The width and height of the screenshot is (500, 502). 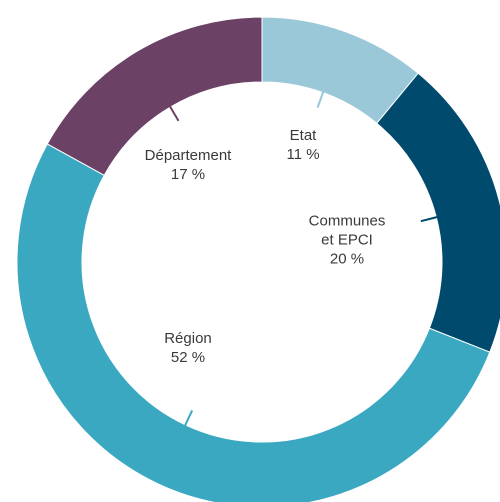 What do you see at coordinates (188, 174) in the screenshot?
I see `value-label: 17 %` at bounding box center [188, 174].